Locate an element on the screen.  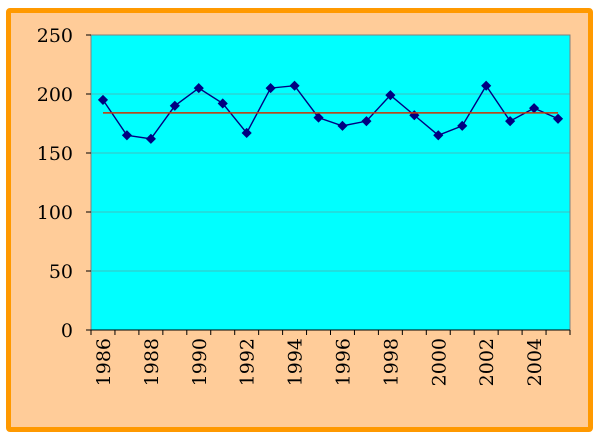
y-tick-label: 50 is located at coordinates (61, 272).